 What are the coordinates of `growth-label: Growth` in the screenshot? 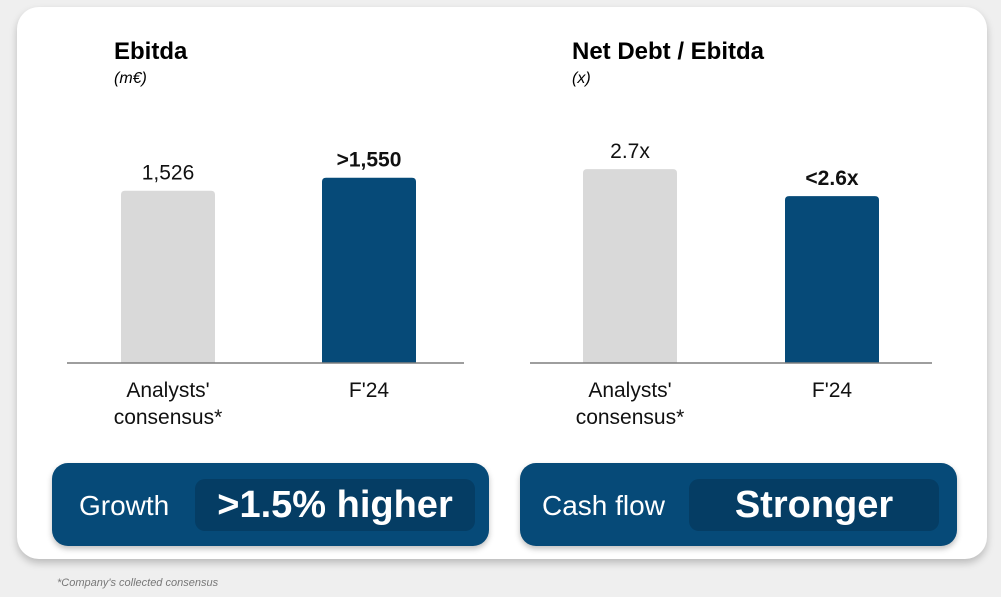 It's located at (124, 505).